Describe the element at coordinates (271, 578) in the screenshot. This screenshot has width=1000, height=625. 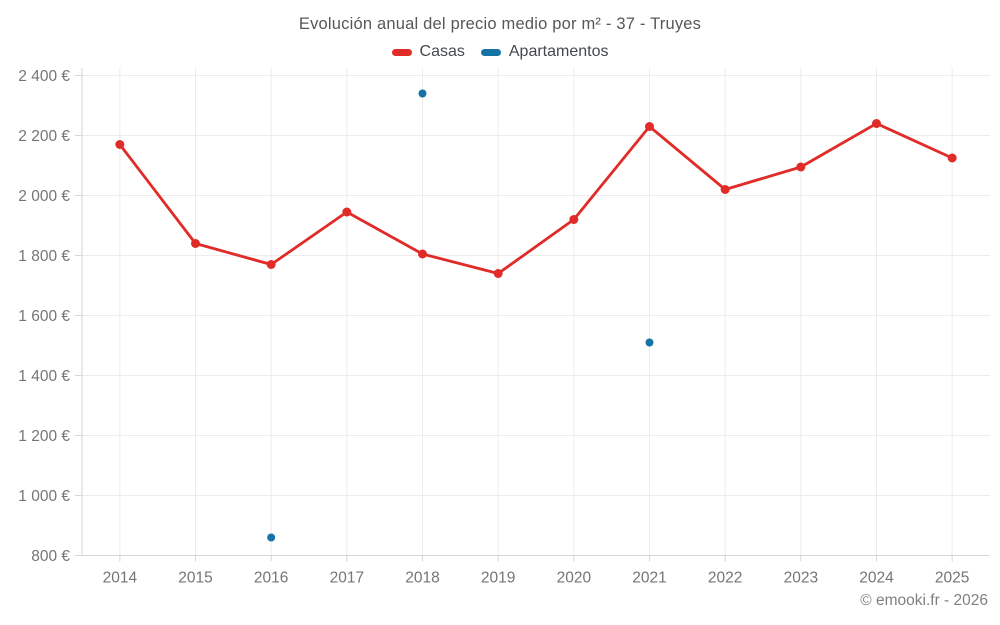
I see `x-axis-tick-label: 2016` at that location.